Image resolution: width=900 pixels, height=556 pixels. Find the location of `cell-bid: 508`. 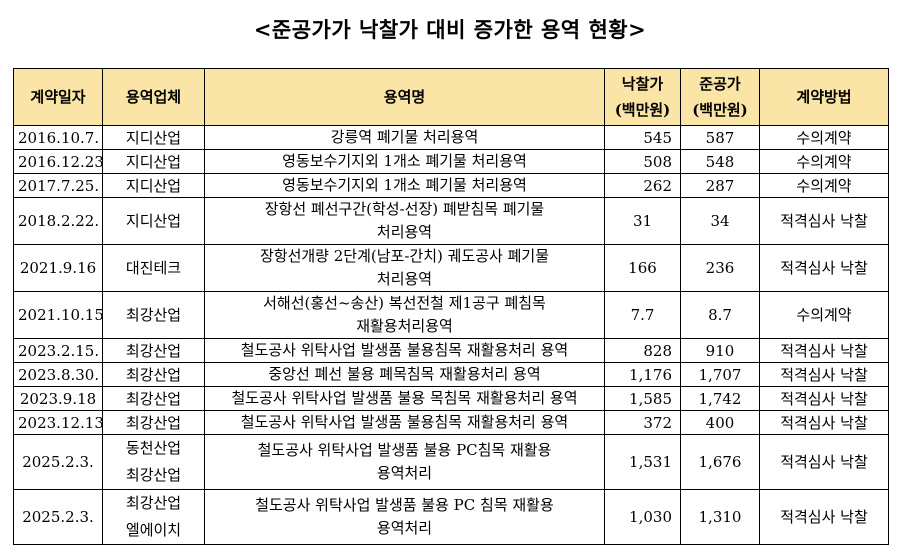

cell-bid: 508 is located at coordinates (642, 161).